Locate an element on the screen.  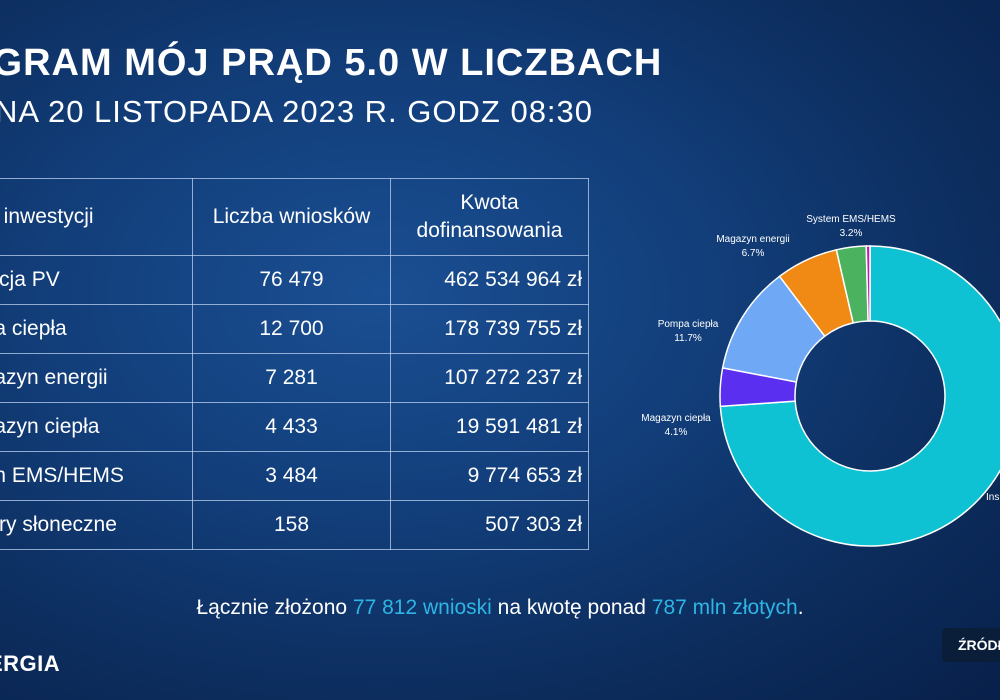
slice-value-label: 6.7% is located at coordinates (753, 253).